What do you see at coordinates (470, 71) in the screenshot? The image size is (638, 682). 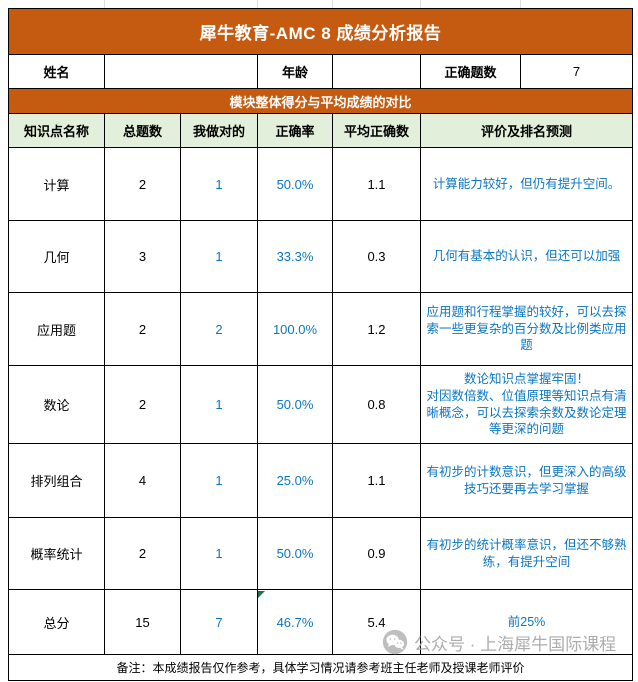 I see `correct-count-label: 正确题数` at bounding box center [470, 71].